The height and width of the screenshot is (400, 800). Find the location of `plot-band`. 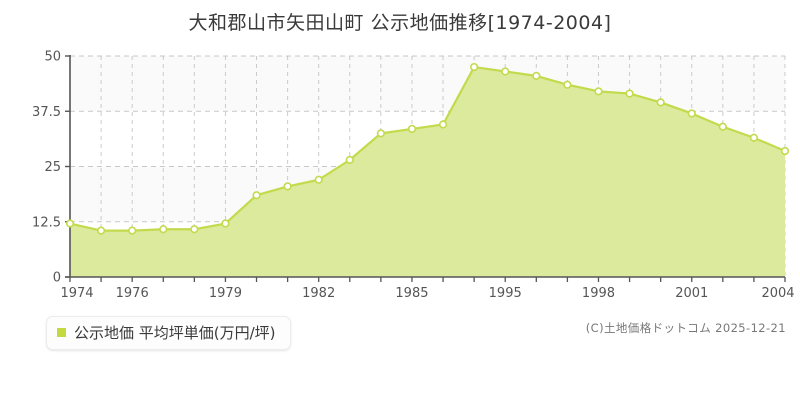

plot-band is located at coordinates (427, 84).